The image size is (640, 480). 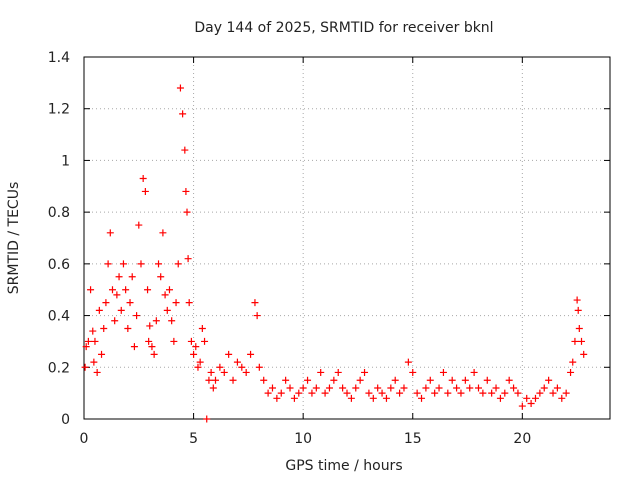 I want to click on y-tick-label: 1, so click(x=65, y=161).